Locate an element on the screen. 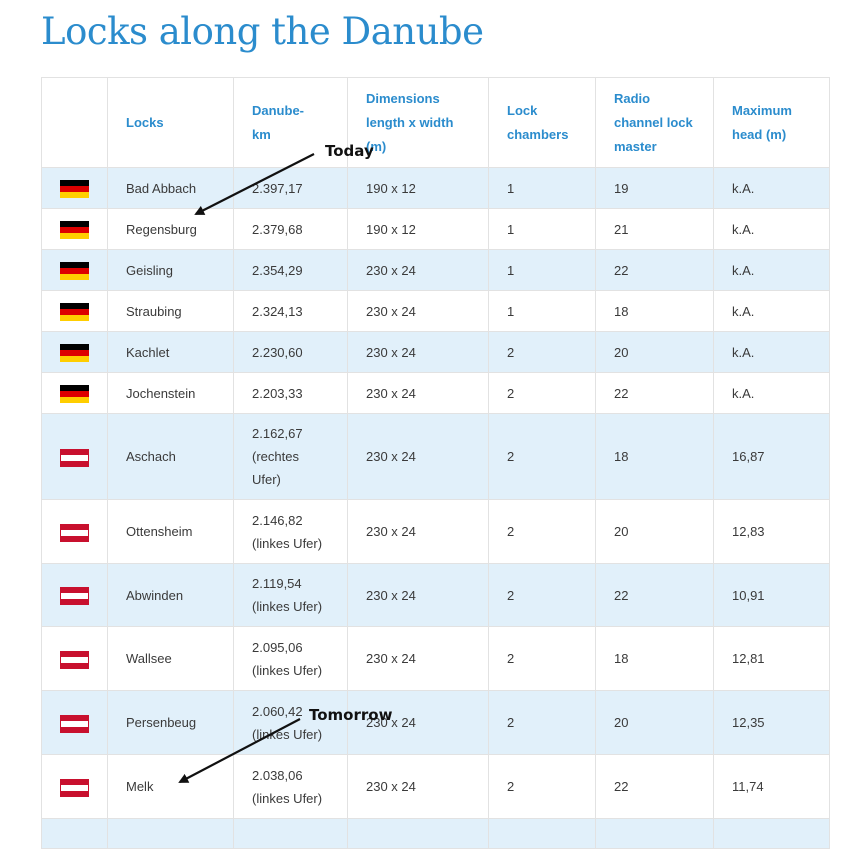 The height and width of the screenshot is (849, 846). table-row: Kachlet 2.230,60 230 x 24 2 20 k.A. is located at coordinates (435, 352).